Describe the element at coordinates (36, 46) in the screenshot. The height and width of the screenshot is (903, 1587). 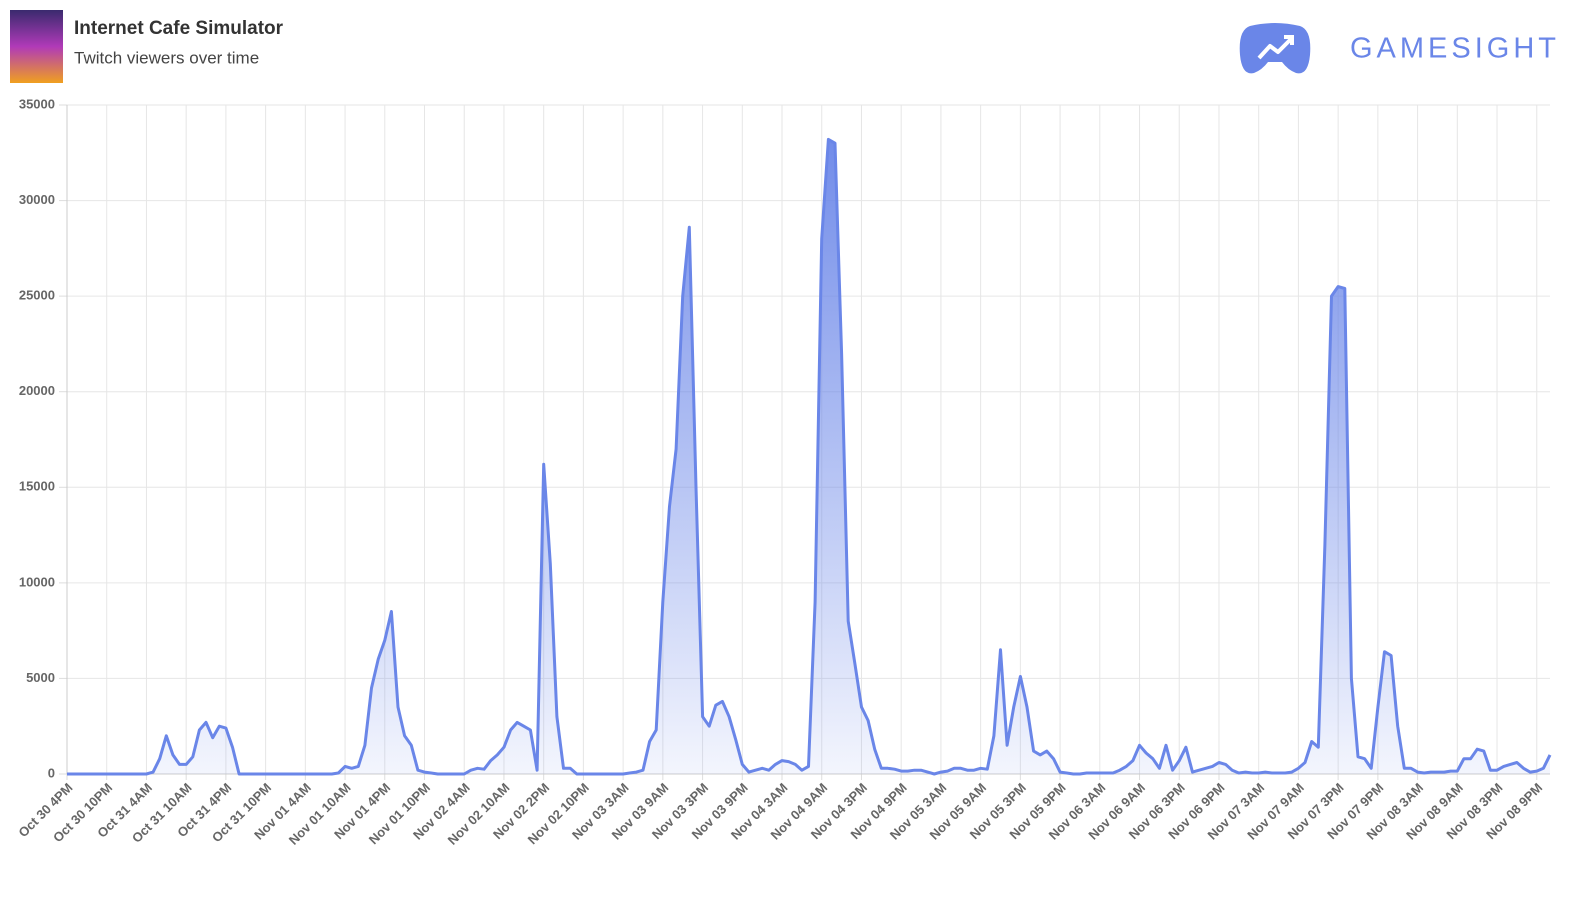
I see `game-icon` at that location.